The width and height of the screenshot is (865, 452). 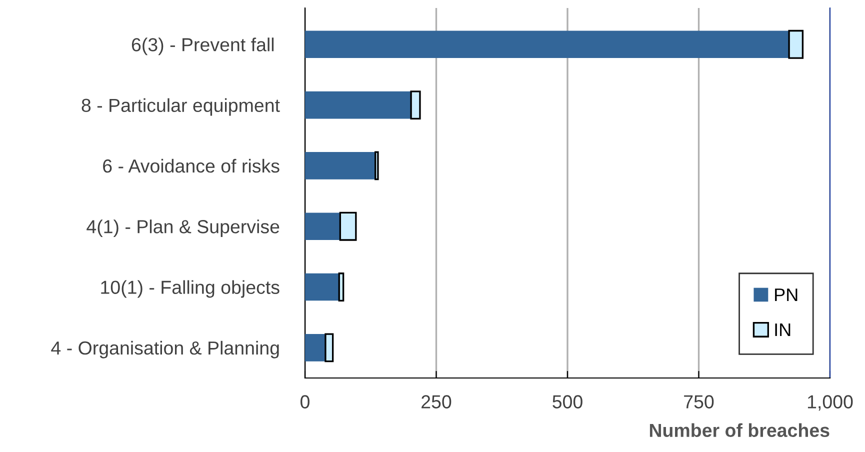 I want to click on y-tick-label: 10(1) - Falling objects, so click(x=190, y=289).